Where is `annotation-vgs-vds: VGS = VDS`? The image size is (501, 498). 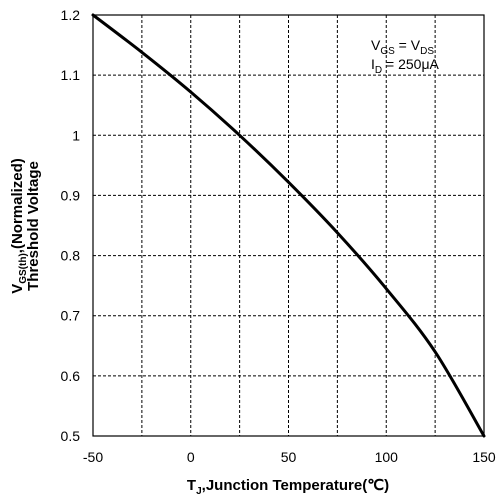
annotation-vgs-vds: VGS = VDS is located at coordinates (402, 47).